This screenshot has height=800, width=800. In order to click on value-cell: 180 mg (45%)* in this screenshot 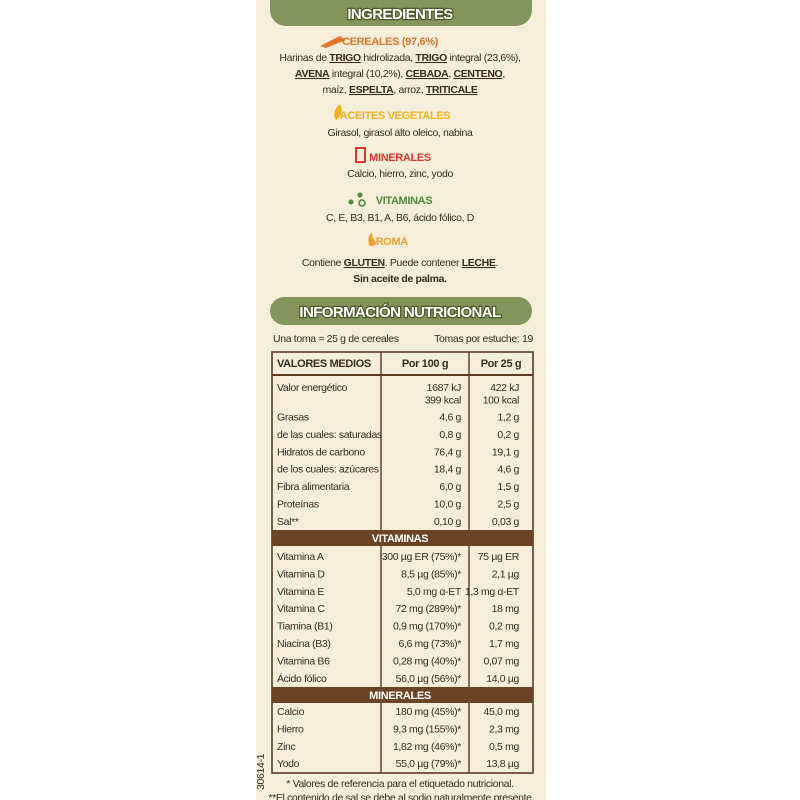, I will do `click(429, 712)`.